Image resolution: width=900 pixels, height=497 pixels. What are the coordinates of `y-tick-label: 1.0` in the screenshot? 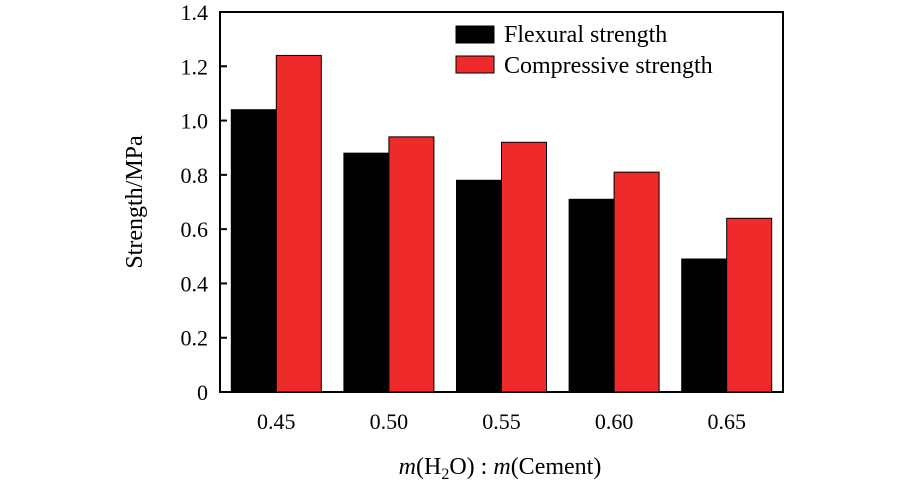 It's located at (195, 121).